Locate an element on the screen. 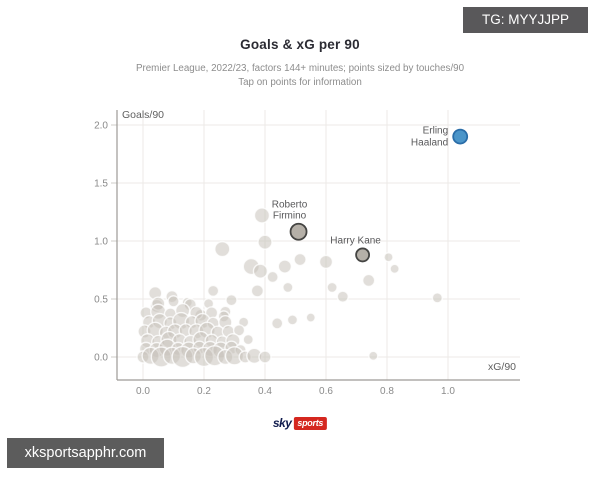 This screenshot has height=480, width=600. site-watermark: xksportsapphr.com is located at coordinates (85, 453).